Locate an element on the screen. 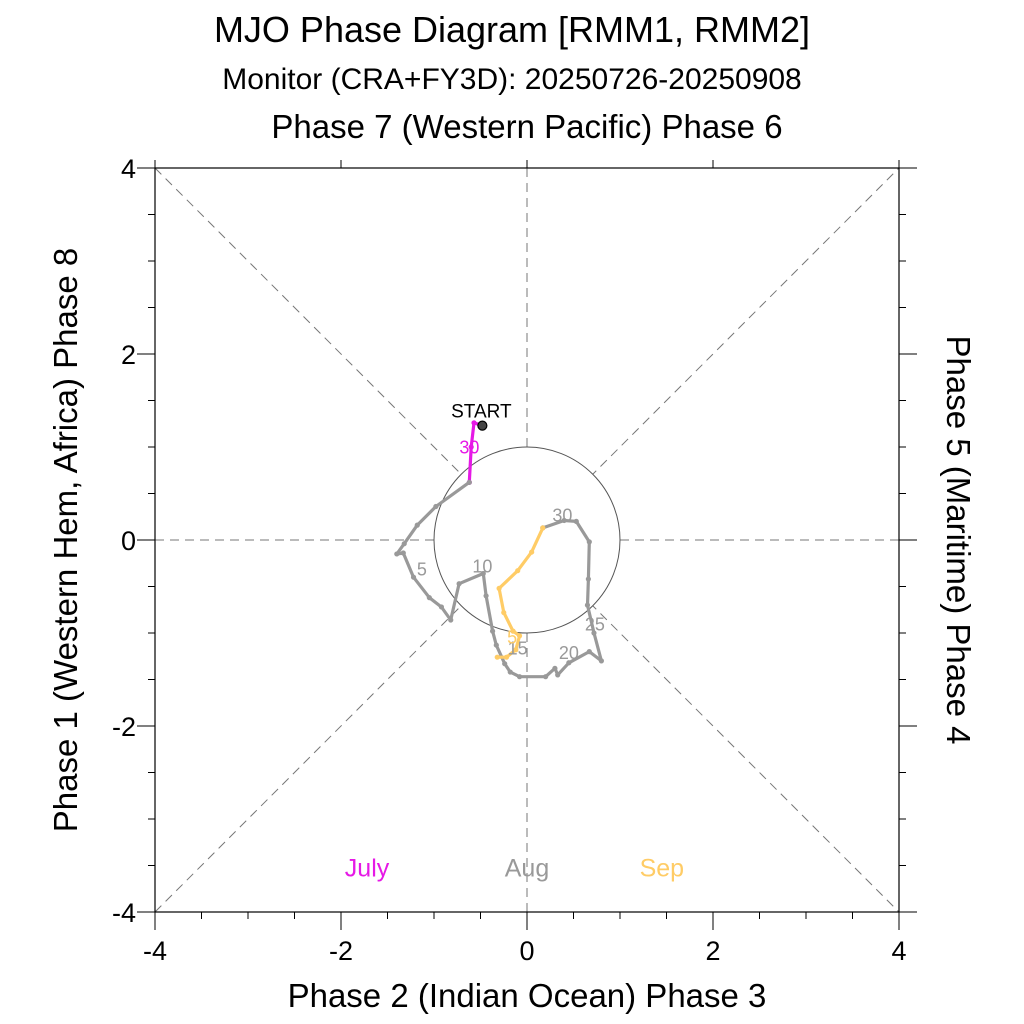 This screenshot has width=1024, height=1024. y-tick-label: 2 is located at coordinates (128, 355).